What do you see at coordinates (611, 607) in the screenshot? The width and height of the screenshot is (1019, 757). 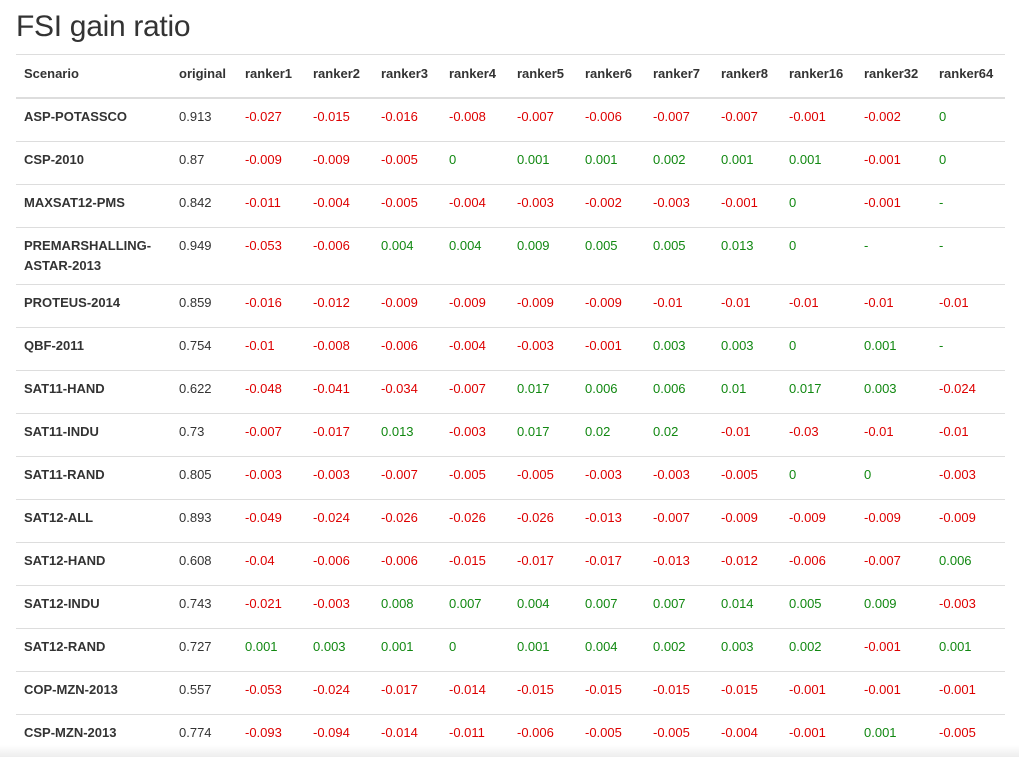 I see `gain-value: 0.007` at bounding box center [611, 607].